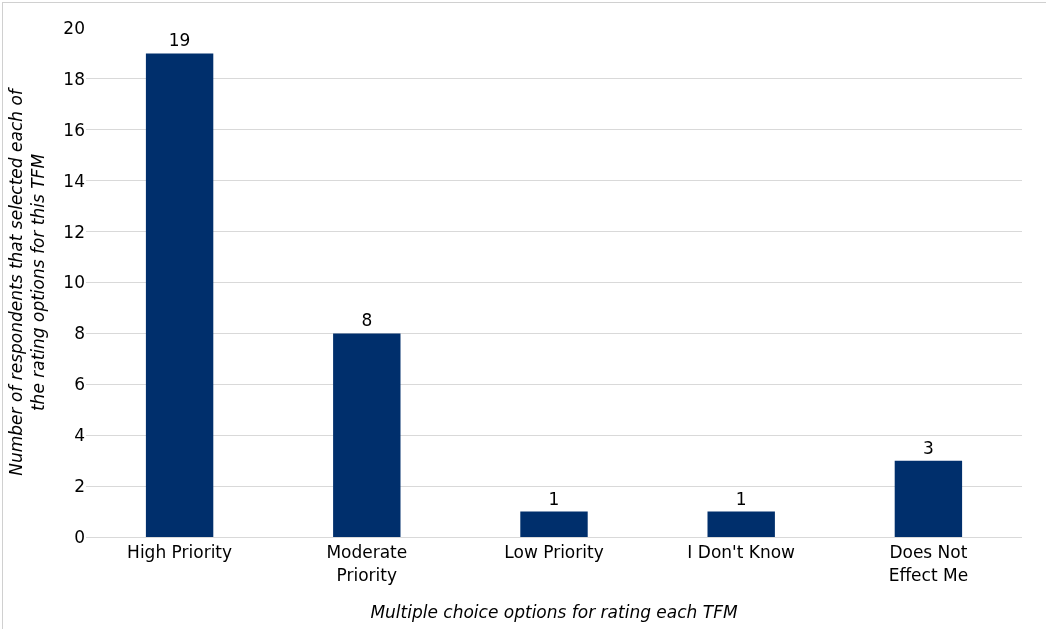  Describe the element at coordinates (74, 129) in the screenshot. I see `y-tick-label: 16` at that location.